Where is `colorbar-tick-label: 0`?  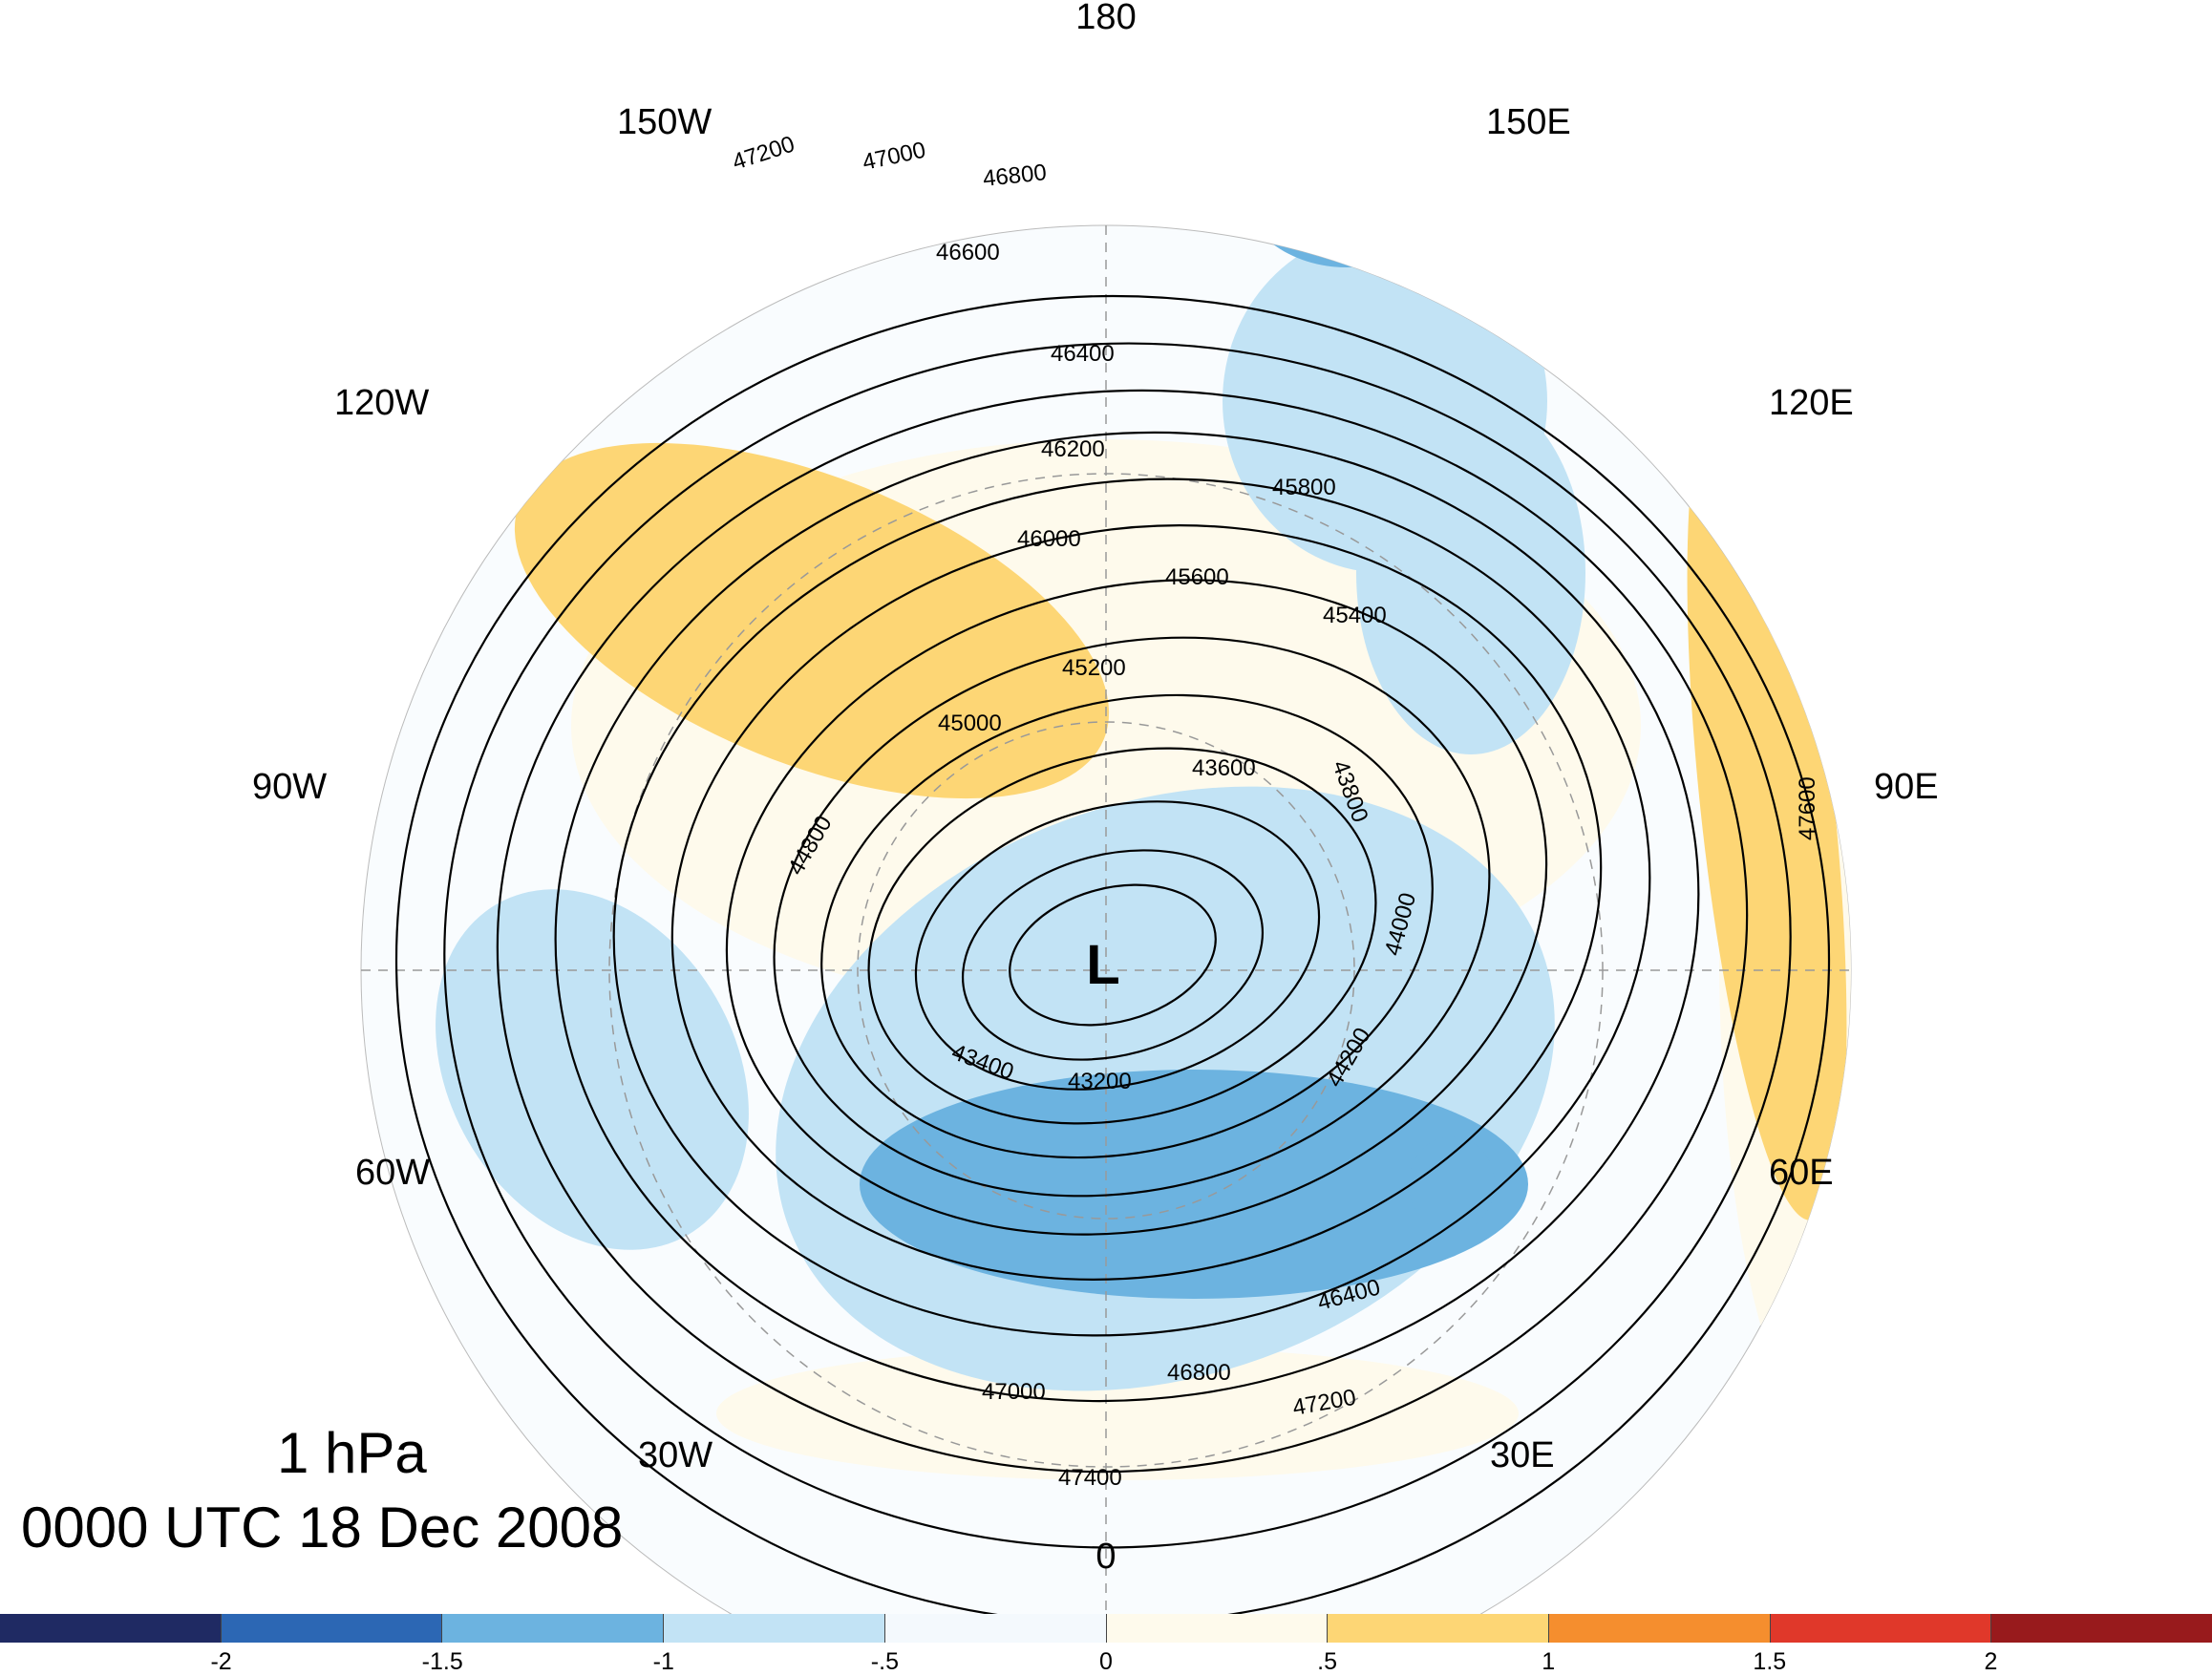 colorbar-tick-label: 0 is located at coordinates (1106, 1661).